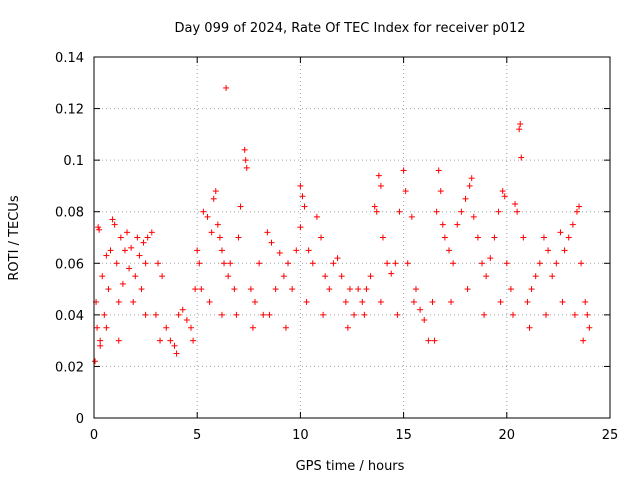  Describe the element at coordinates (94, 435) in the screenshot. I see `x-tick-label: 0` at that location.